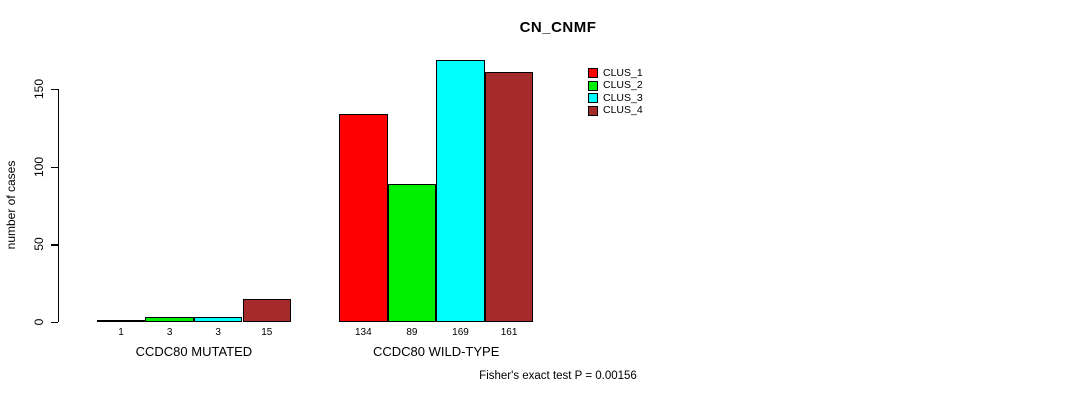  What do you see at coordinates (460, 332) in the screenshot?
I see `bar-value-label: 169` at bounding box center [460, 332].